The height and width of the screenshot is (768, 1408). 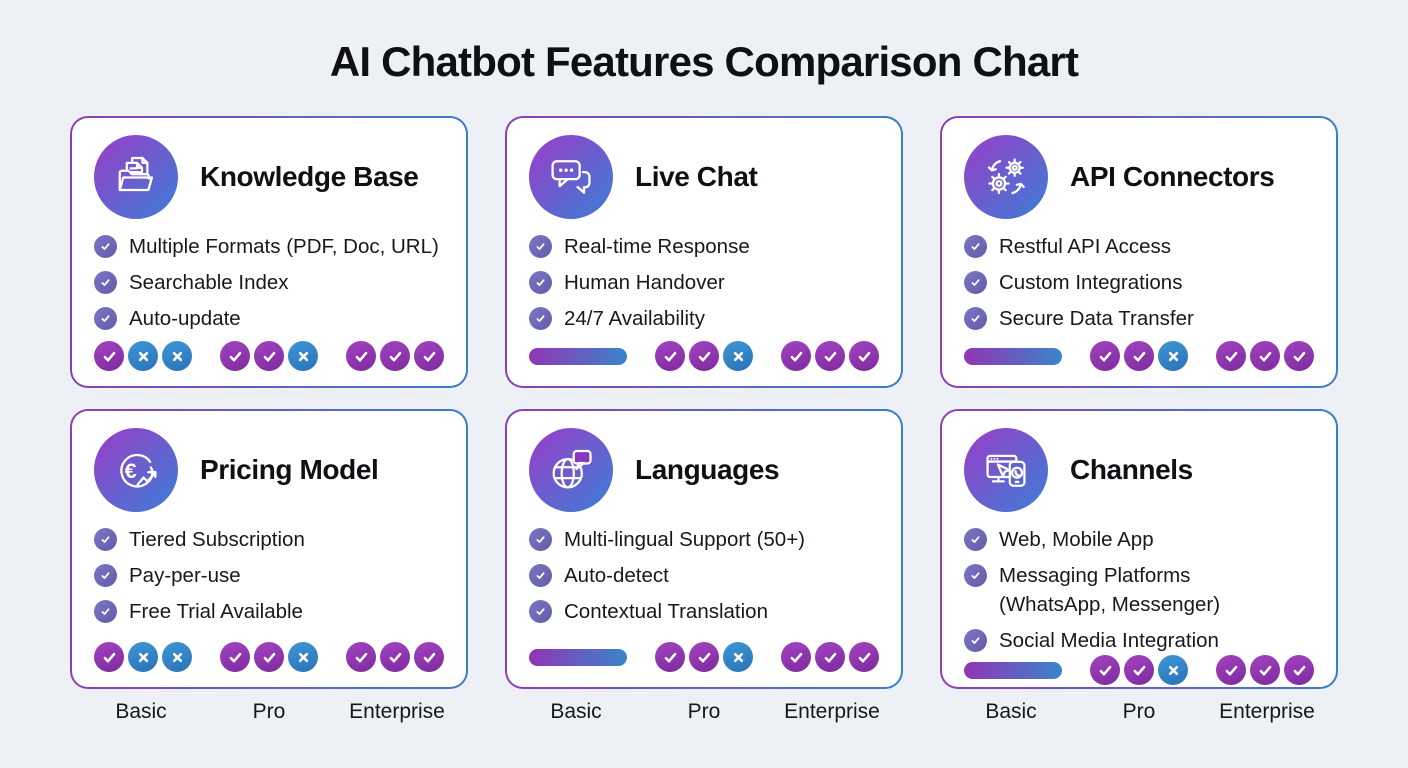 I want to click on feature-text: Restful API Access, so click(x=1085, y=246).